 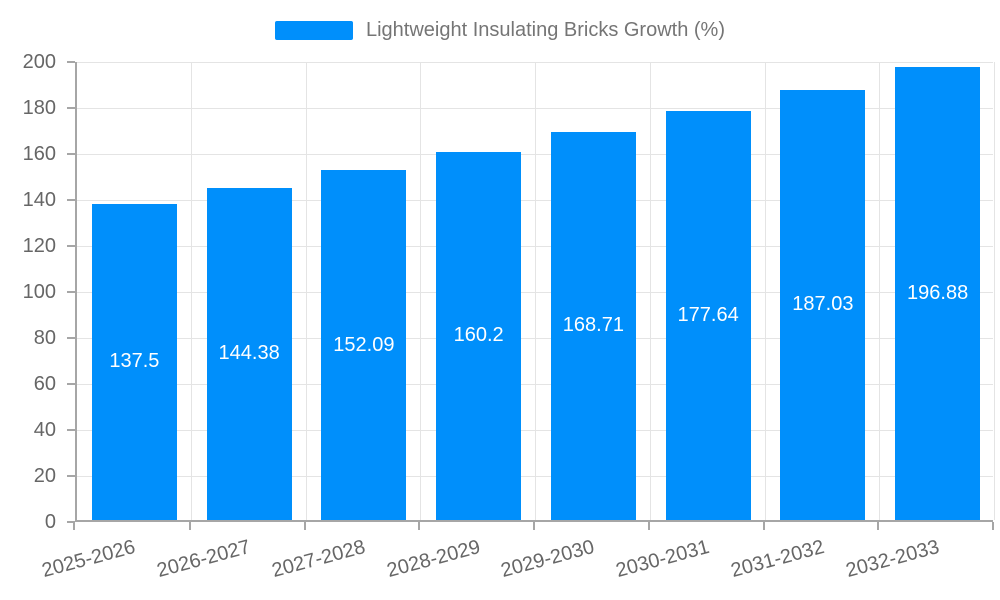 What do you see at coordinates (313, 30) in the screenshot?
I see `legend-swatch-icon` at bounding box center [313, 30].